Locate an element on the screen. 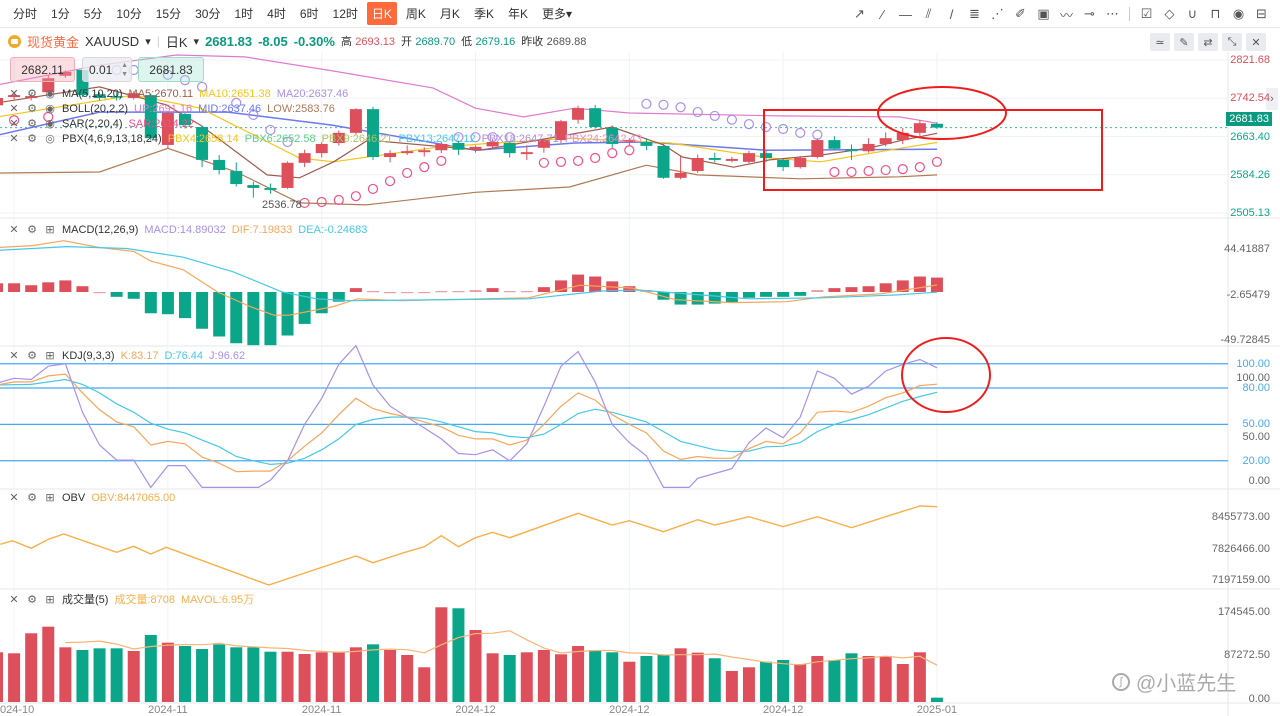 This screenshot has height=716, width=1280. magnet-icon: ∪ is located at coordinates (1192, 13).